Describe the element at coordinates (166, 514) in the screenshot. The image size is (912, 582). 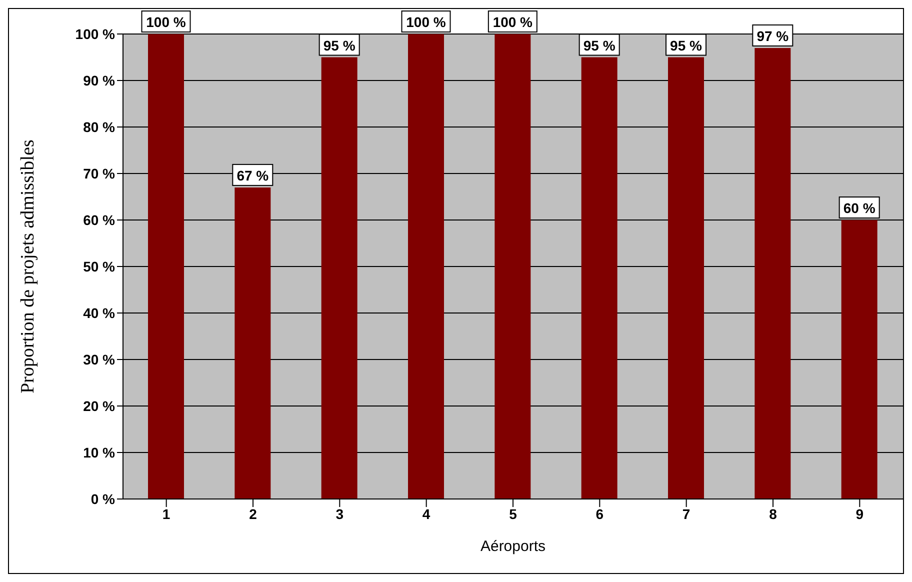
I see `x-tick-label: 1` at that location.